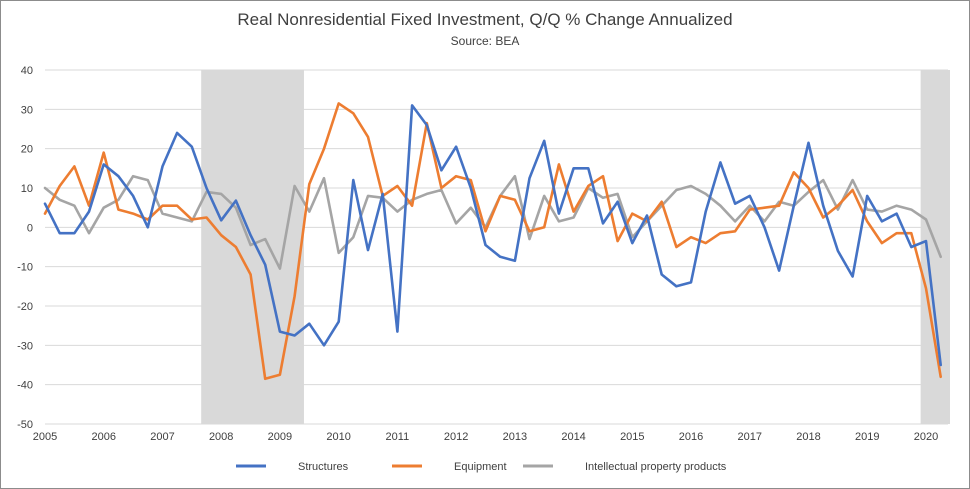 The image size is (970, 489). What do you see at coordinates (103, 437) in the screenshot?
I see `x-tick-label: 2006` at bounding box center [103, 437].